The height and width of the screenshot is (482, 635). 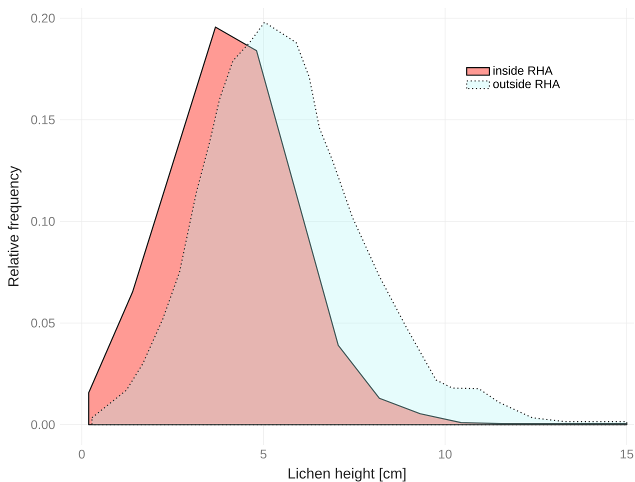 I want to click on y-tick-label: 0.05, so click(x=43, y=323).